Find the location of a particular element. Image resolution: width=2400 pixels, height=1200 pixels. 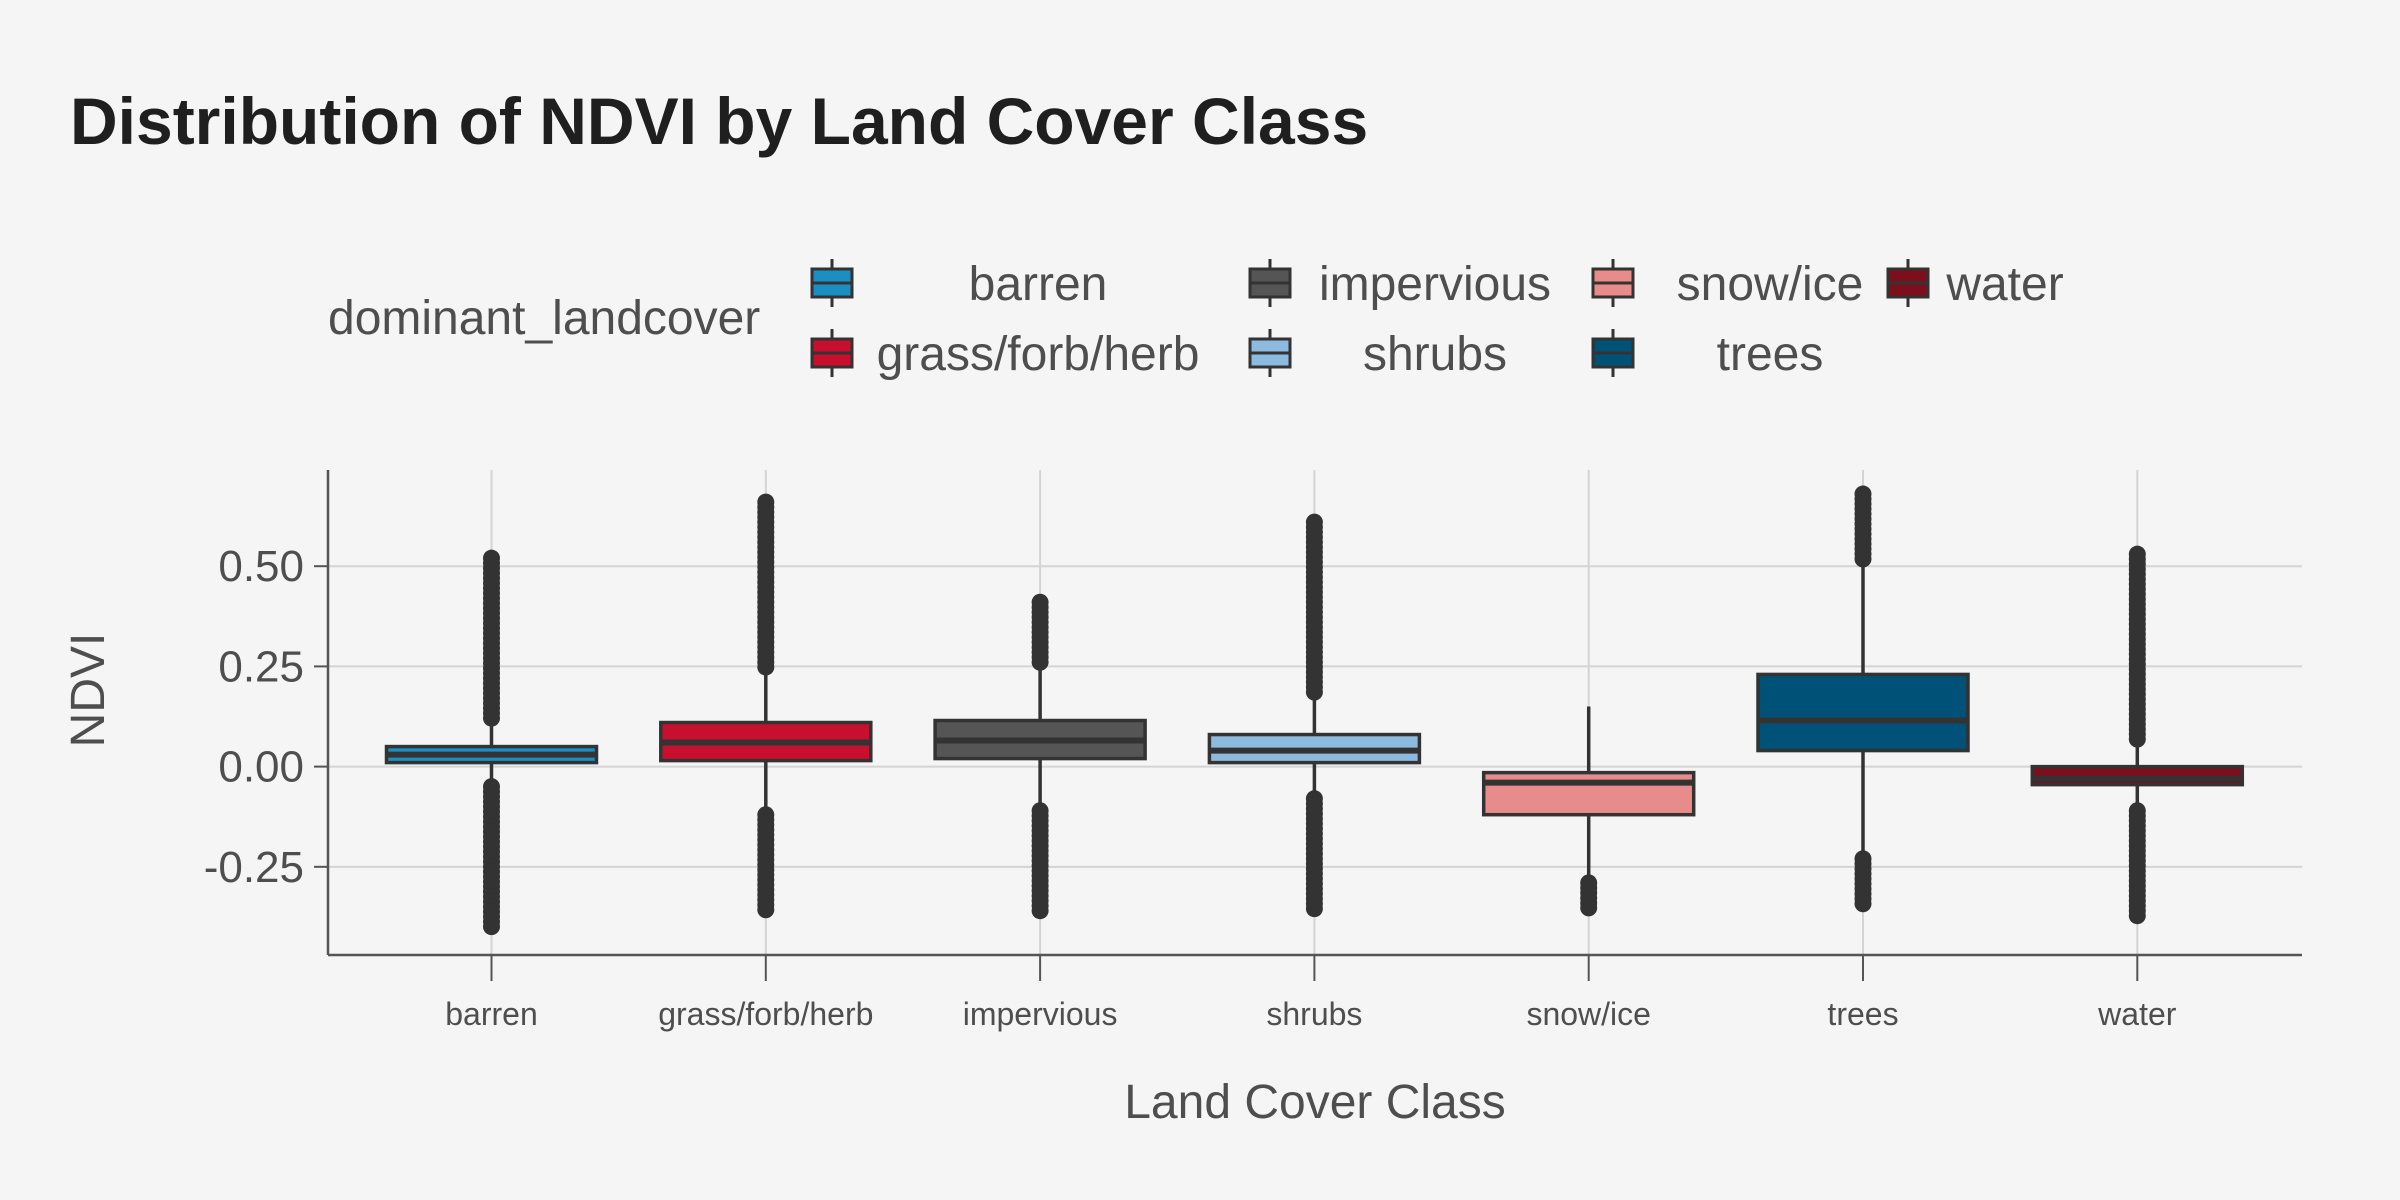

x-tick-label: impervious is located at coordinates (1040, 1014).